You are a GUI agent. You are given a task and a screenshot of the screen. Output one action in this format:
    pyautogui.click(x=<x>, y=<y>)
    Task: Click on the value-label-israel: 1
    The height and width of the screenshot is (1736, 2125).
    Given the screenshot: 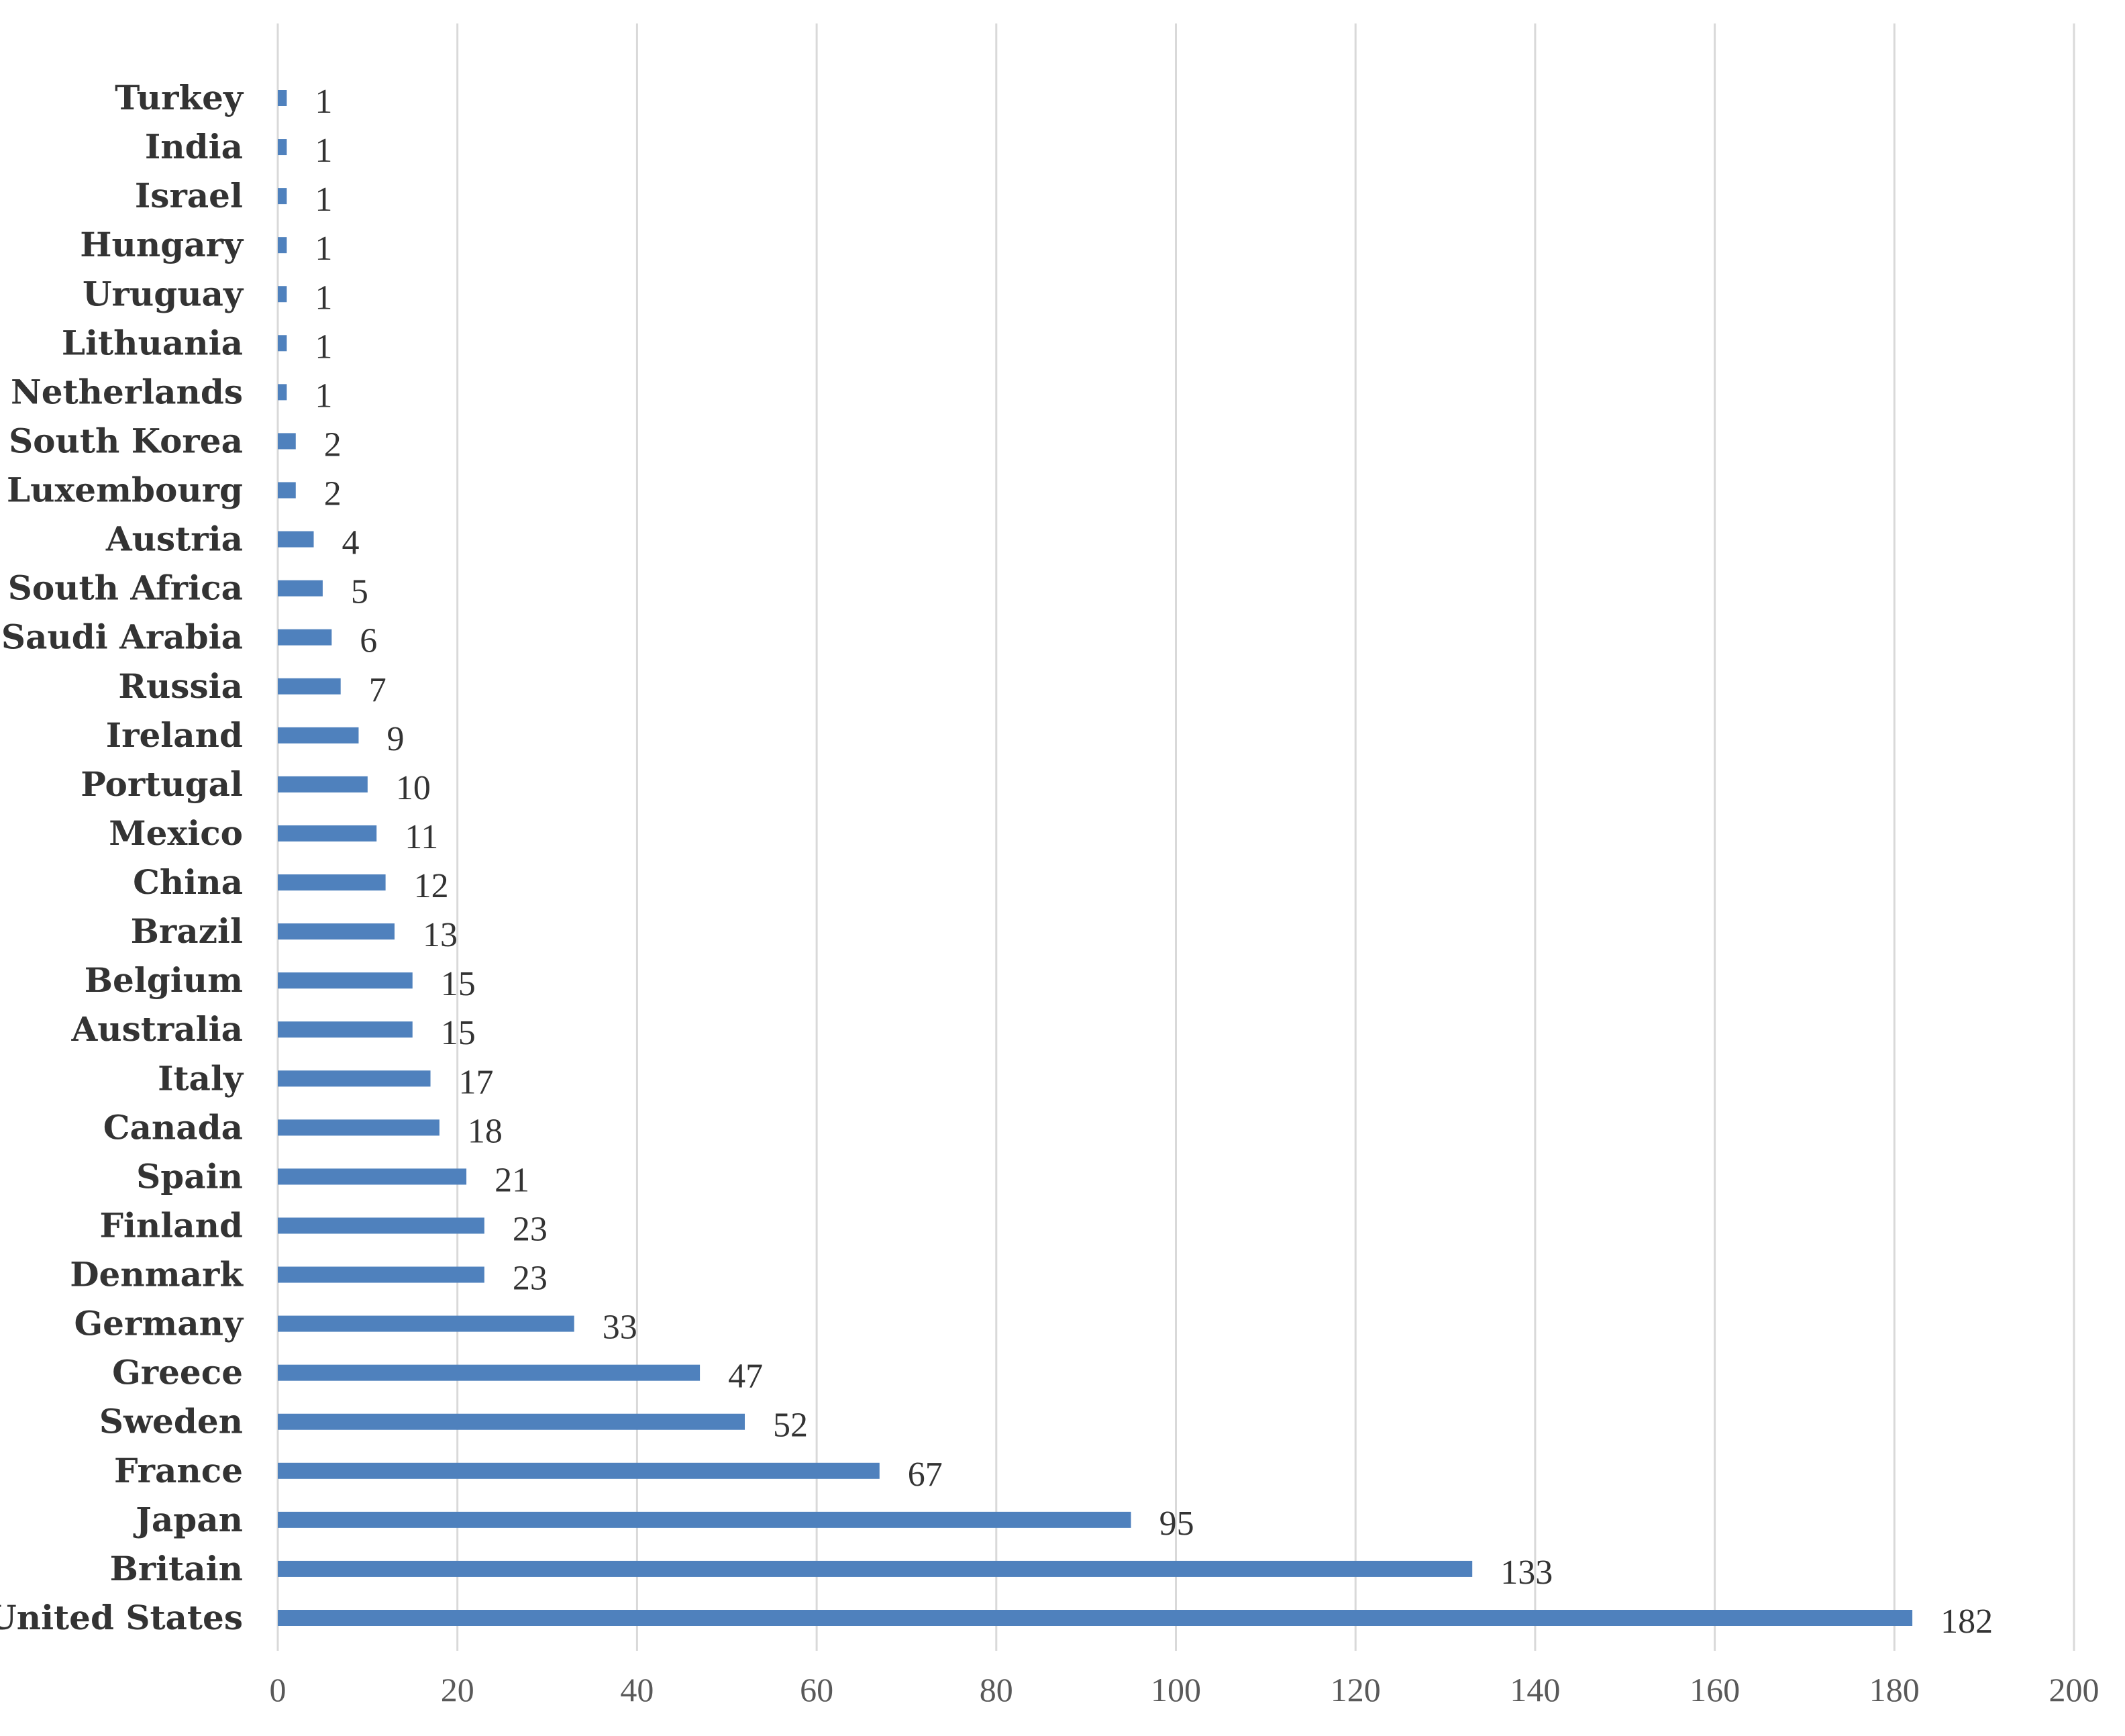 What is the action you would take?
    pyautogui.click(x=323, y=200)
    